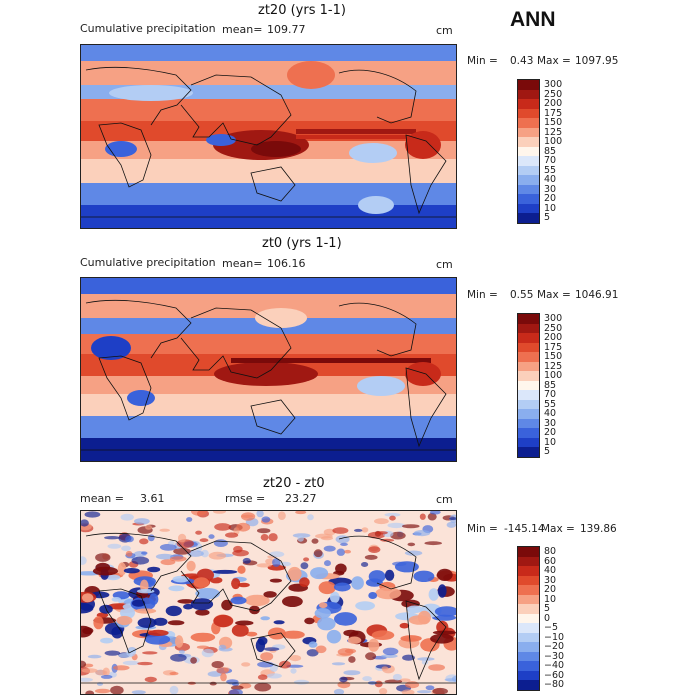 This screenshot has height=700, width=700. What do you see at coordinates (245, 498) in the screenshot?
I see `panel-3-rmse-label: rmse =` at bounding box center [245, 498].